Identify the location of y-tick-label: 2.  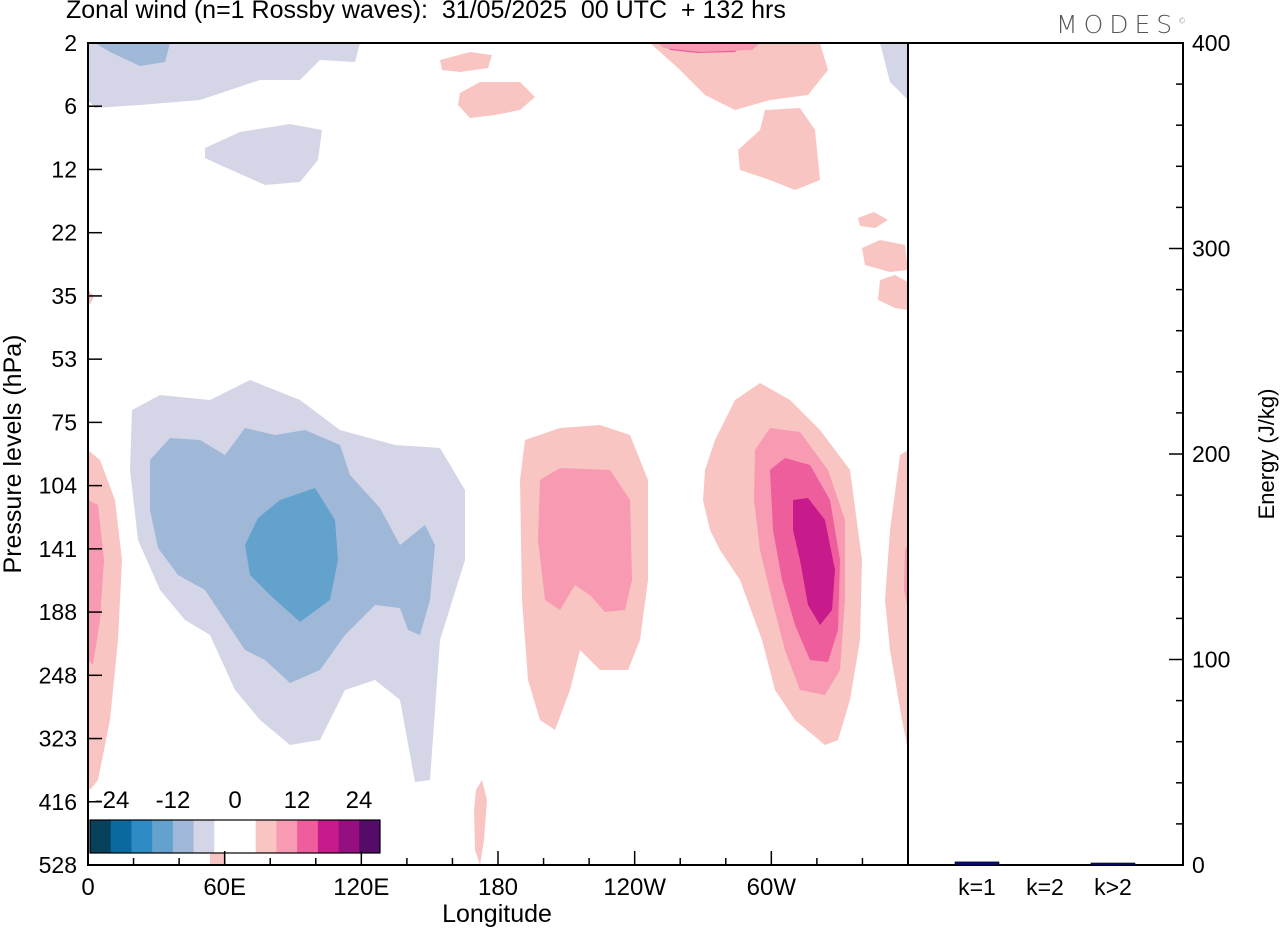
(70, 43).